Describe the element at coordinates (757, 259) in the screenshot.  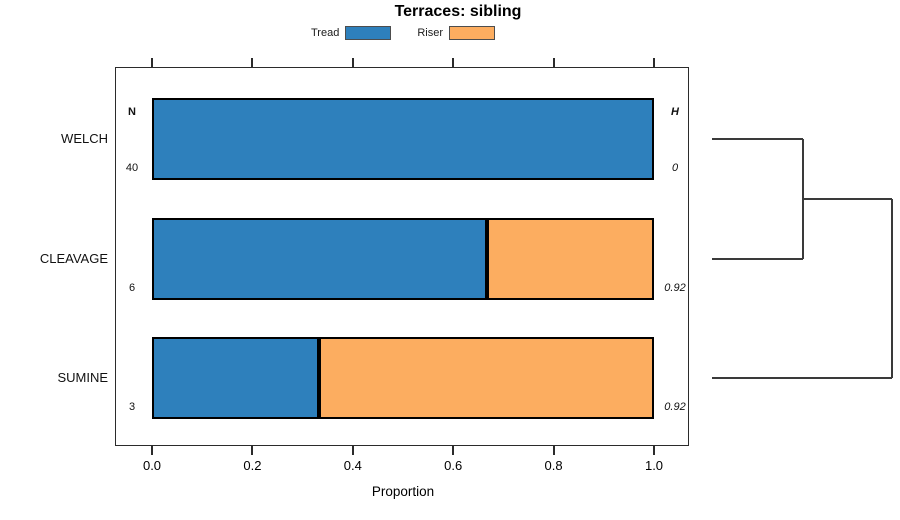
I see `dendrogram-branch-cleavage` at that location.